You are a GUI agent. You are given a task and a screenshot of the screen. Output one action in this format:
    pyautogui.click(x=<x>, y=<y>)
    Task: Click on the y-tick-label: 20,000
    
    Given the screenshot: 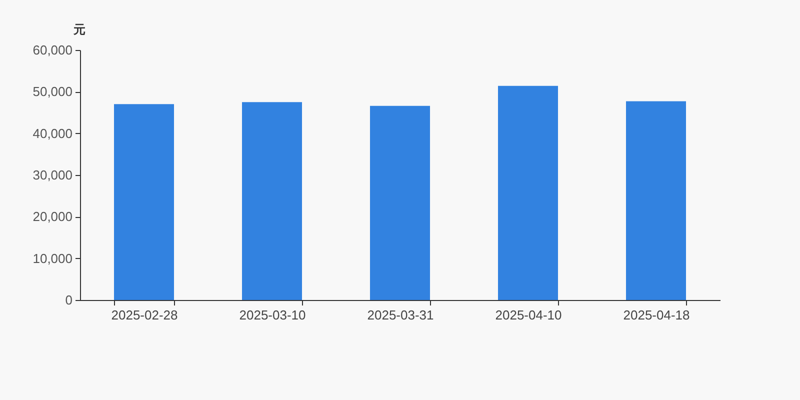 What is the action you would take?
    pyautogui.click(x=52, y=216)
    